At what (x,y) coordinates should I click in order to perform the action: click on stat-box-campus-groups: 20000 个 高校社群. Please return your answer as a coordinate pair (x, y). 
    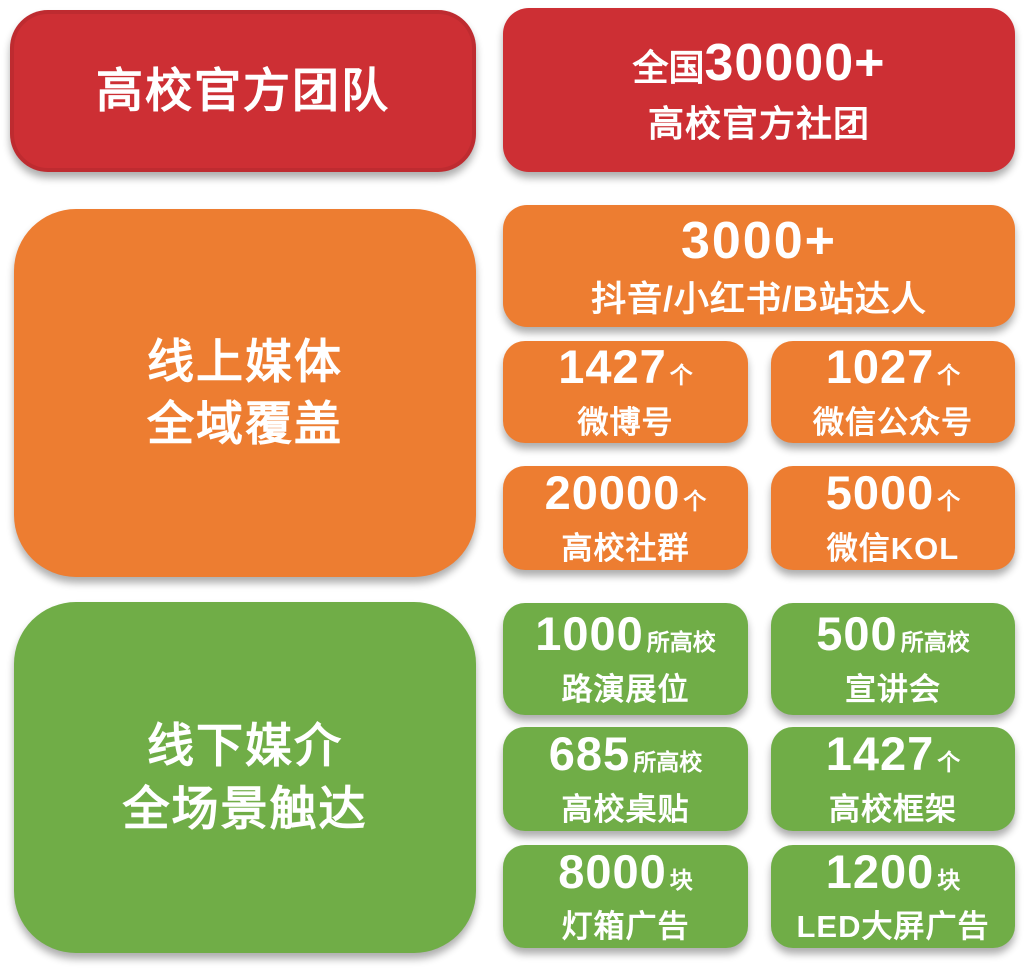
    Looking at the image, I should click on (625, 518).